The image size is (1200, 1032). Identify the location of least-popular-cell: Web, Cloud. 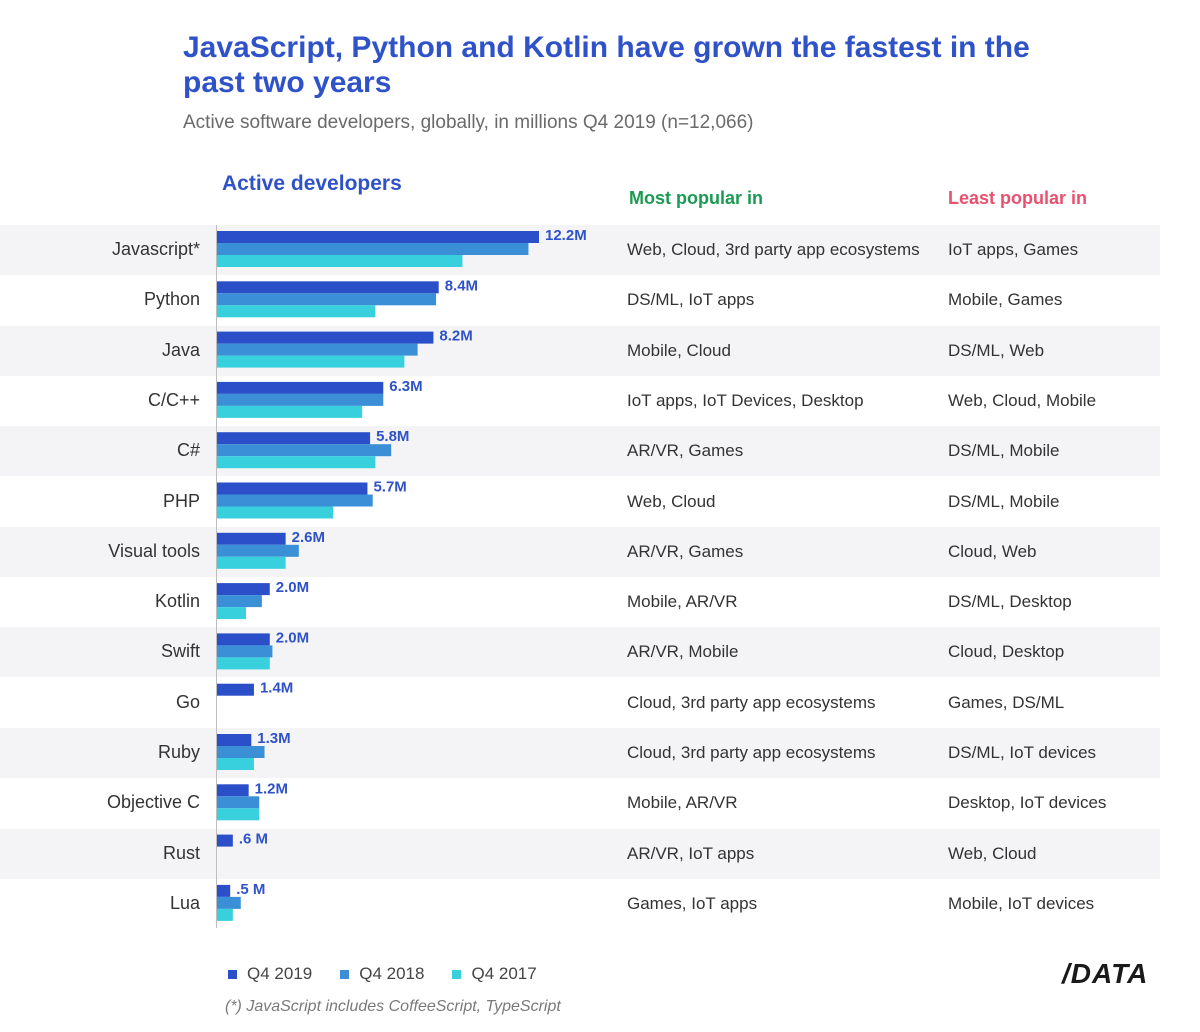
(992, 853).